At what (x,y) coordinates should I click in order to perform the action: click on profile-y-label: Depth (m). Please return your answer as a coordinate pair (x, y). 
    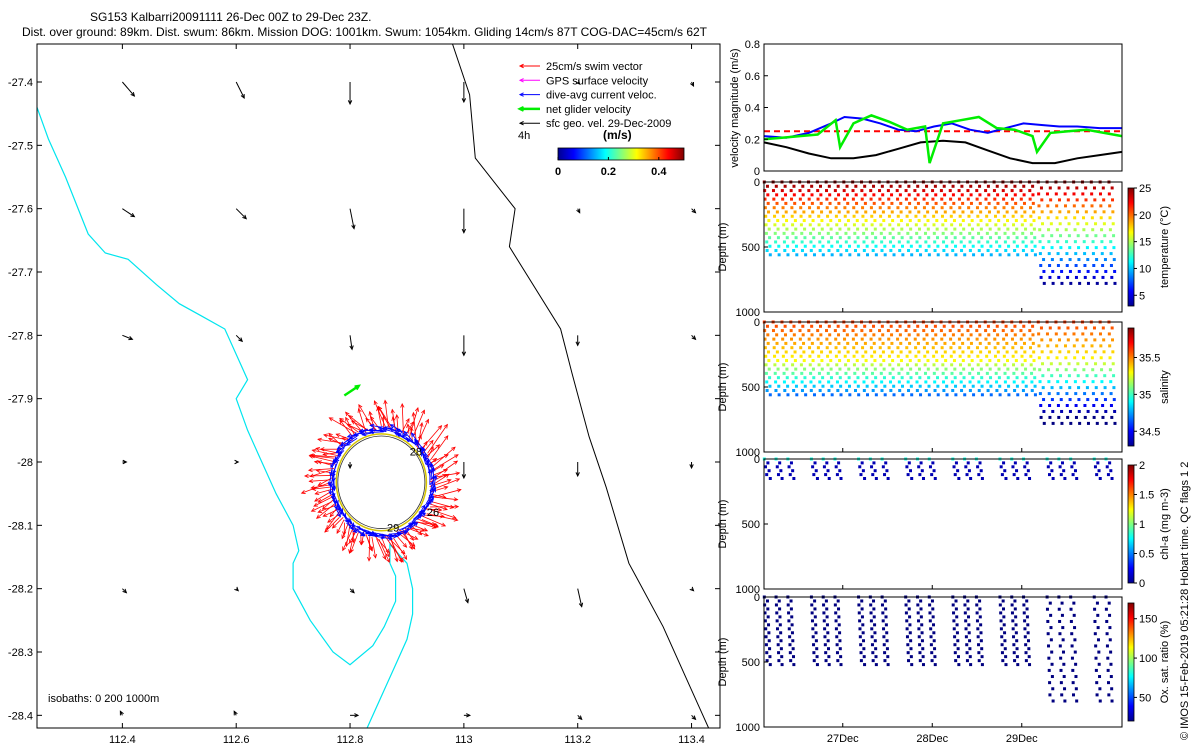
    Looking at the image, I should click on (723, 662).